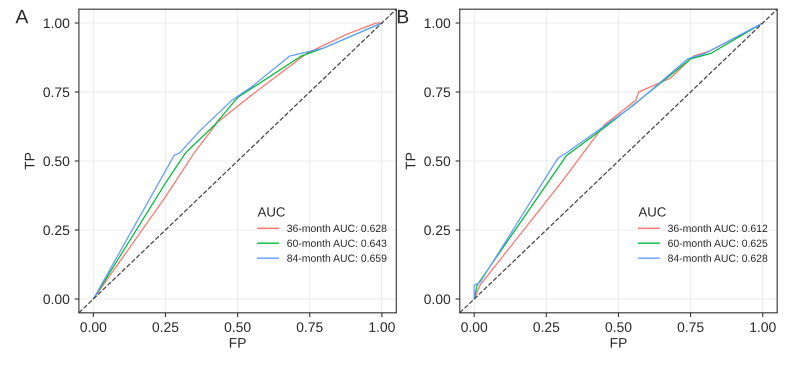 Image resolution: width=789 pixels, height=368 pixels. Describe the element at coordinates (336, 258) in the screenshot. I see `legend-label: 84-month AUC: 0.659` at that location.